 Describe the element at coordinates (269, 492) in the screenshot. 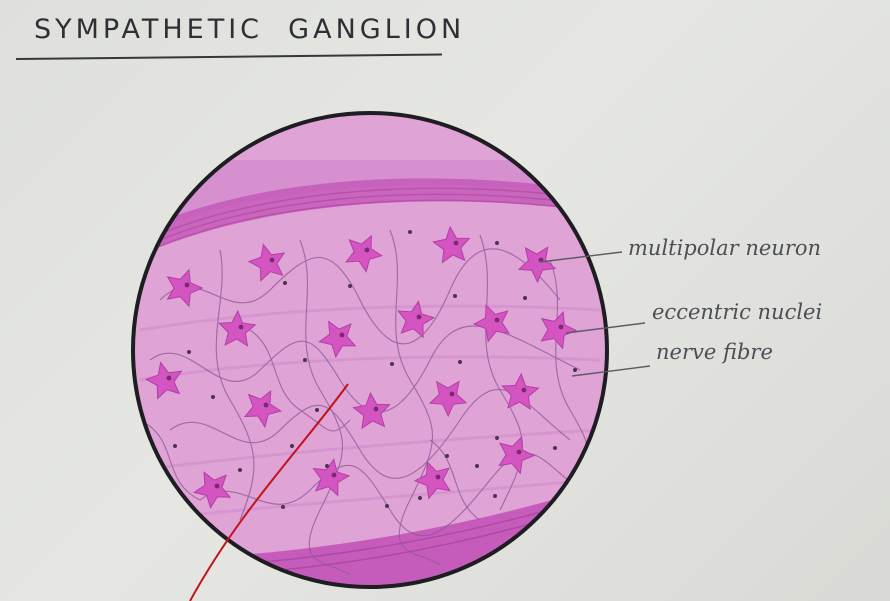

I see `red-pointer-line` at that location.